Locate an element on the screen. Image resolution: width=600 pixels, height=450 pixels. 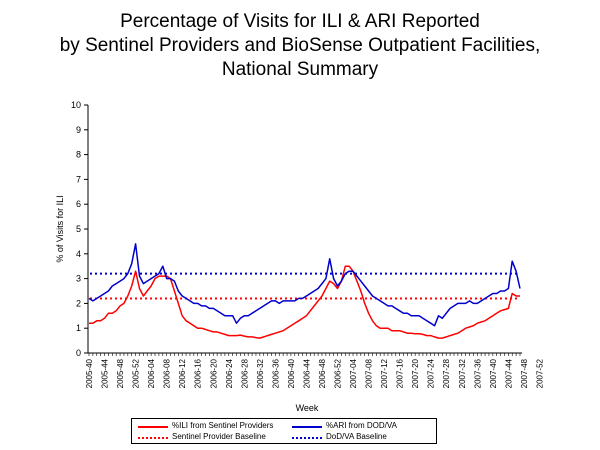
x-tick-label: 2006-12 is located at coordinates (182, 373).